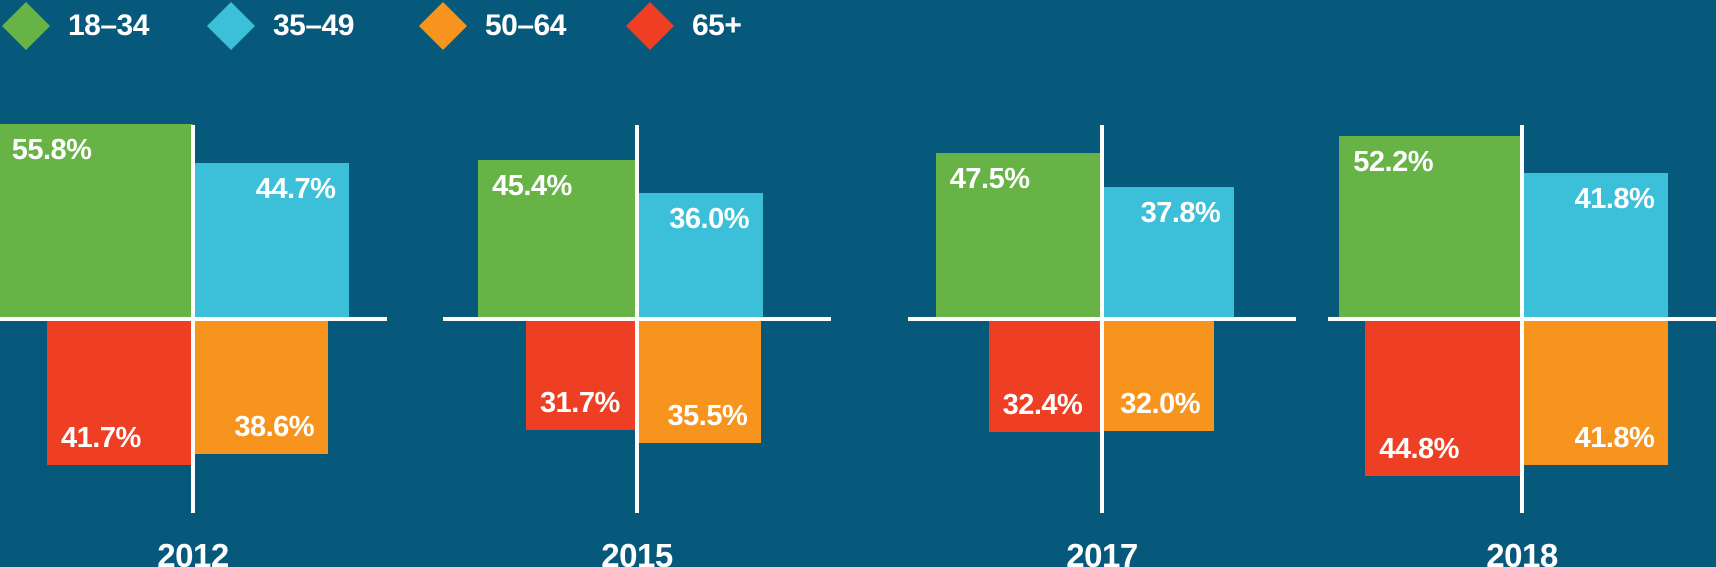  I want to click on year-label: 2012, so click(193, 552).